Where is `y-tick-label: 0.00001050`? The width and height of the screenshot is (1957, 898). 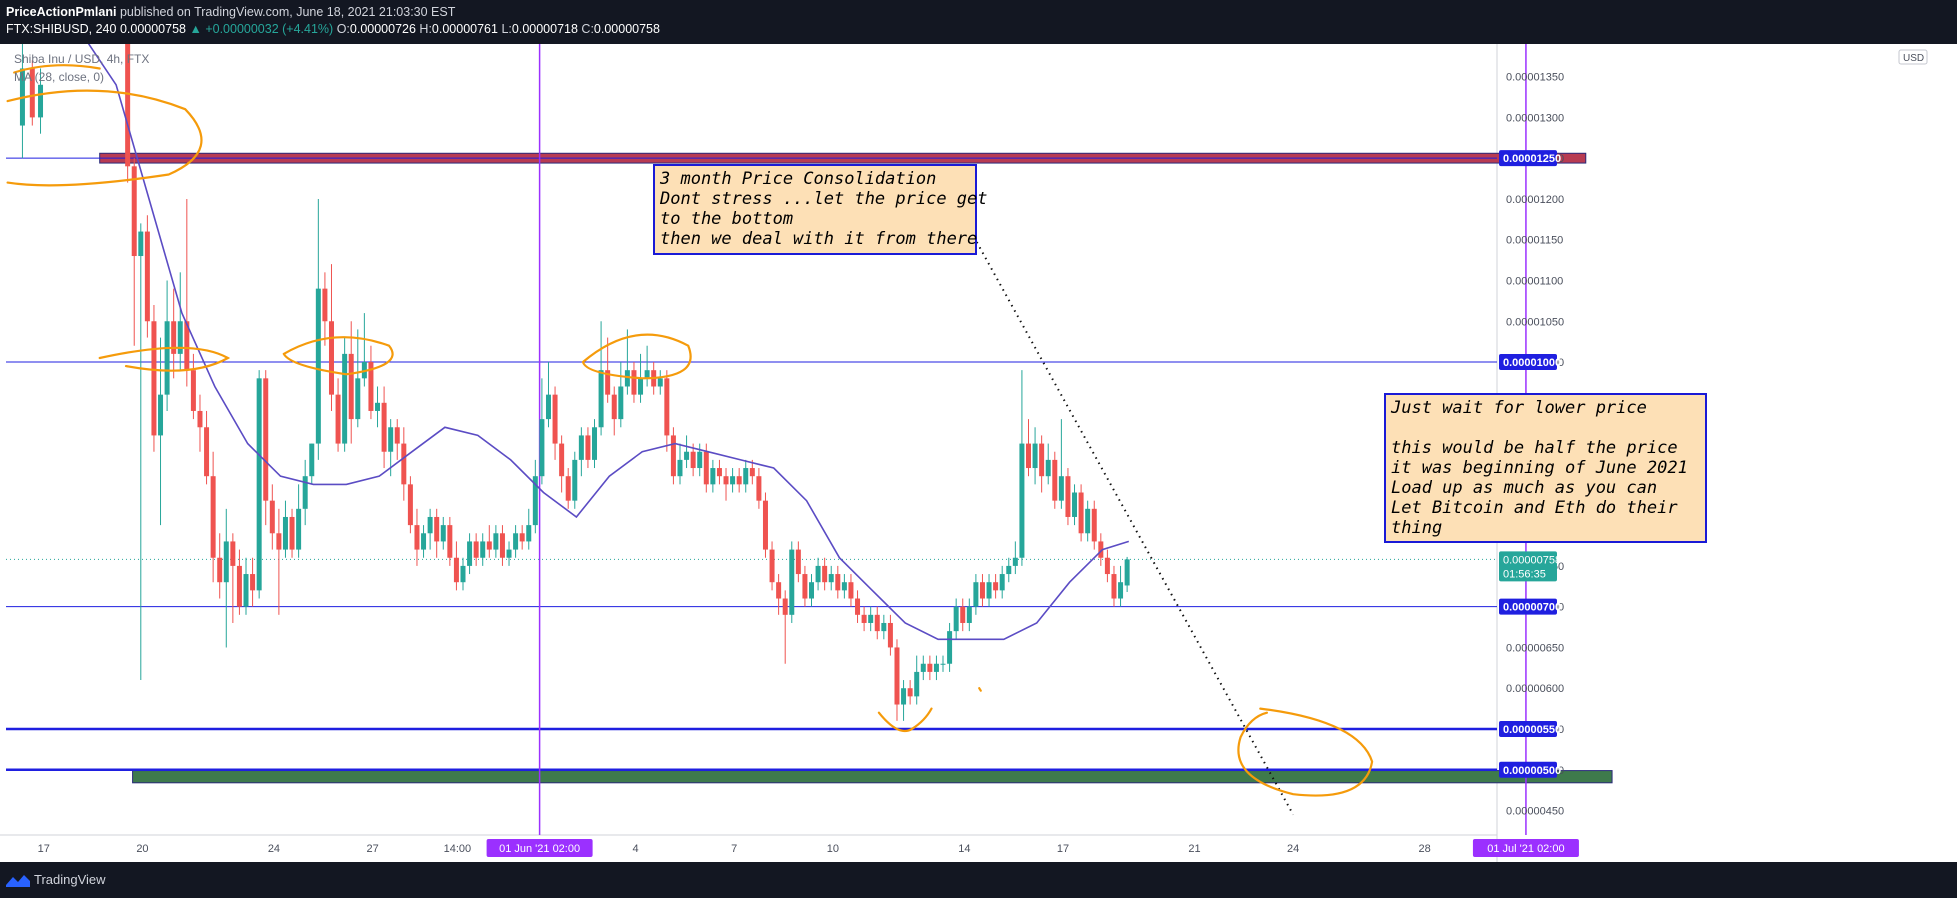 y-tick-label: 0.00001050 is located at coordinates (1535, 322).